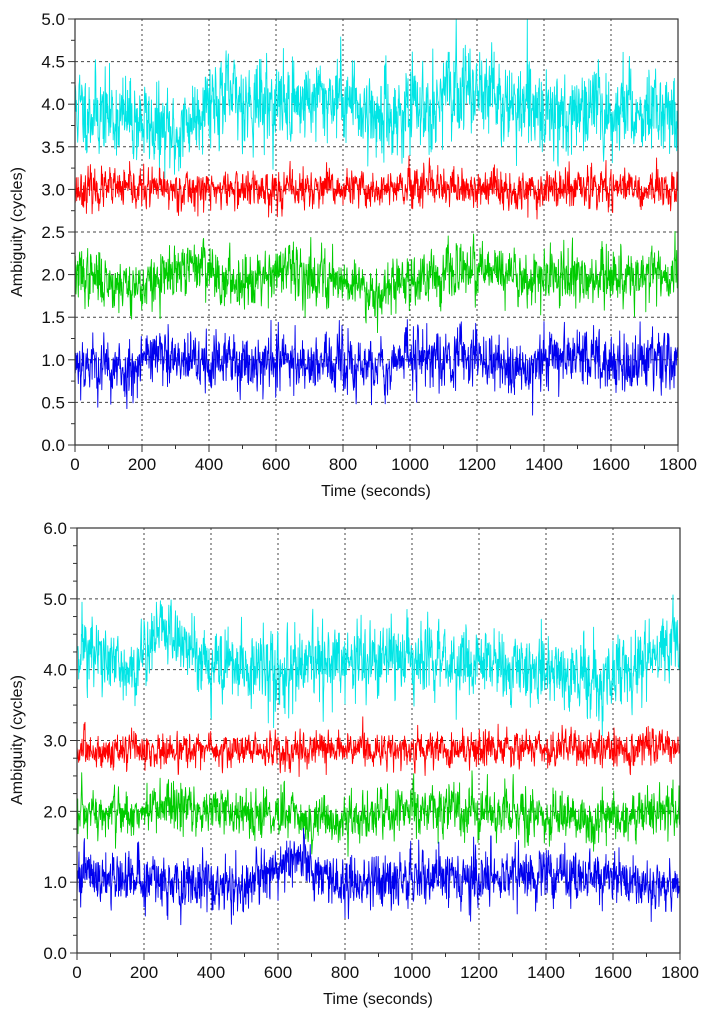  I want to click on y-tick-label: 2.5, so click(53, 232).